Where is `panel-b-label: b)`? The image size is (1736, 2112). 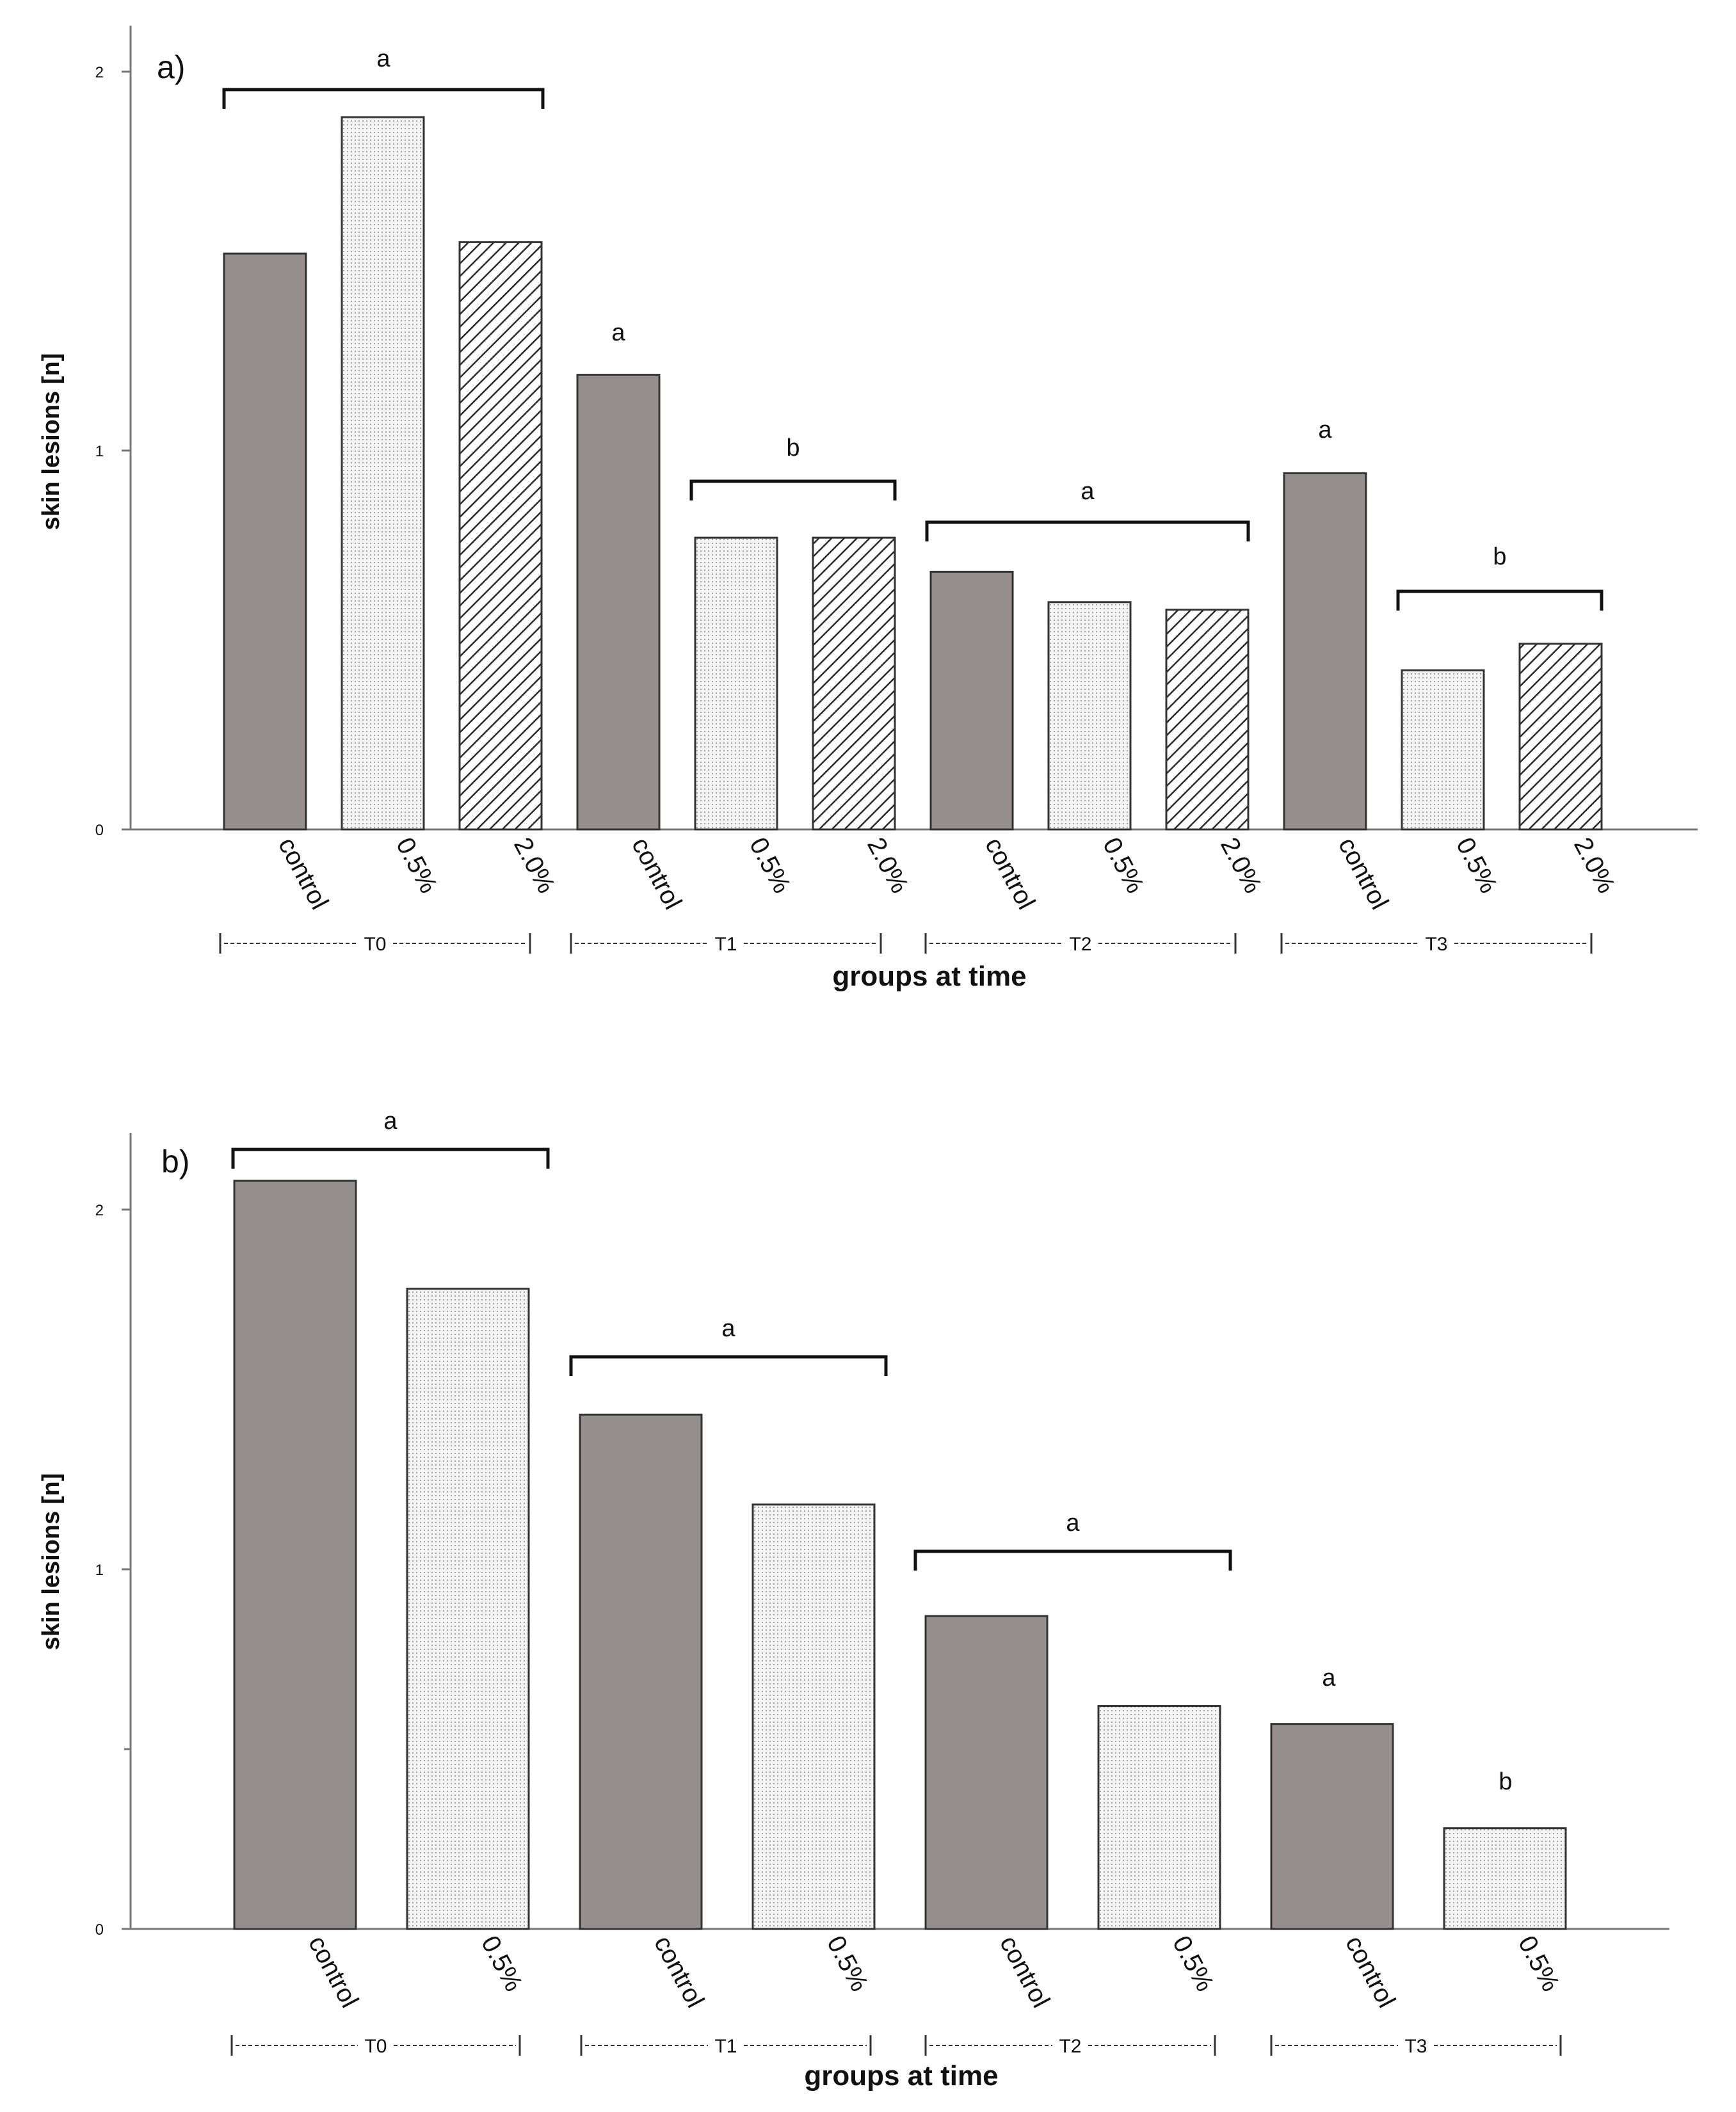 panel-b-label: b) is located at coordinates (175, 1162).